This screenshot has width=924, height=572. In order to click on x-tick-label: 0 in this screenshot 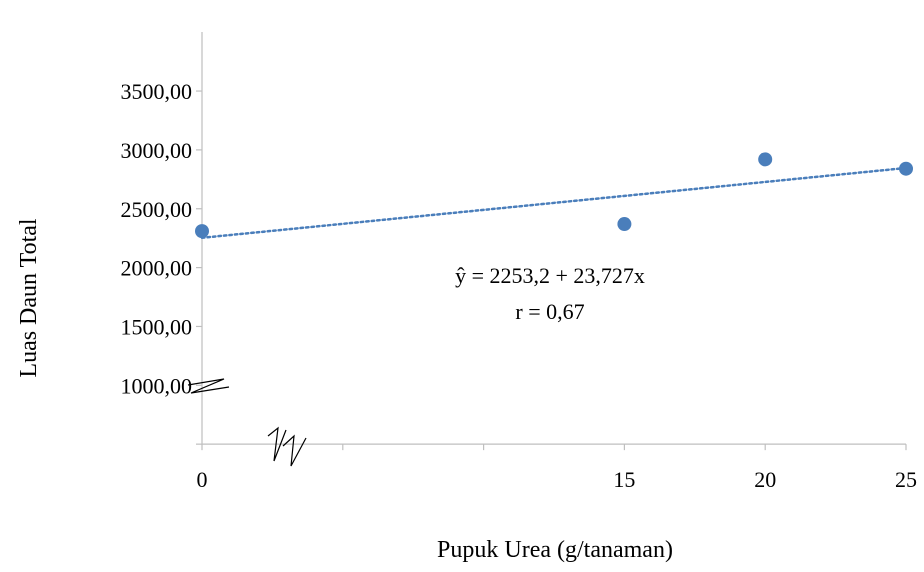, I will do `click(202, 479)`.